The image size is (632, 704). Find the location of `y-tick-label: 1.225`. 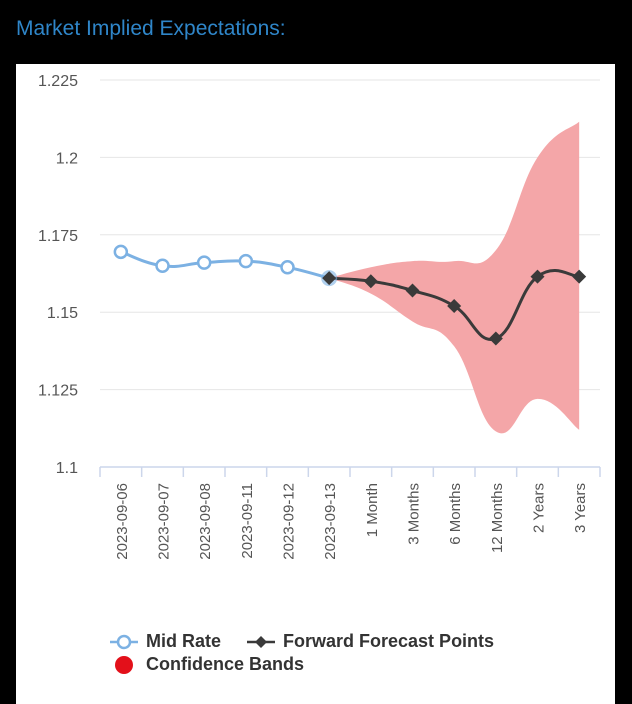

y-tick-label: 1.225 is located at coordinates (58, 81).